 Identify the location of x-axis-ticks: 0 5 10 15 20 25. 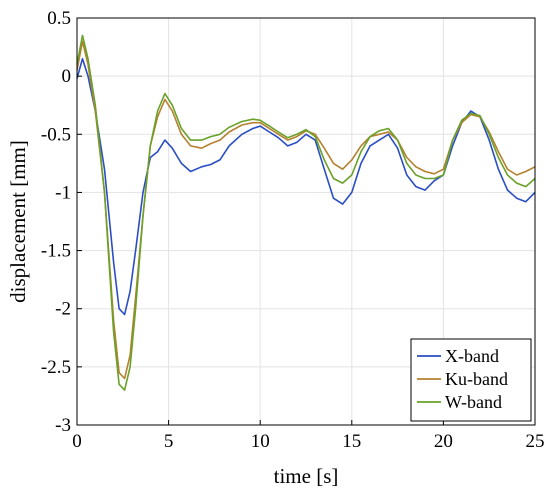
(308, 436).